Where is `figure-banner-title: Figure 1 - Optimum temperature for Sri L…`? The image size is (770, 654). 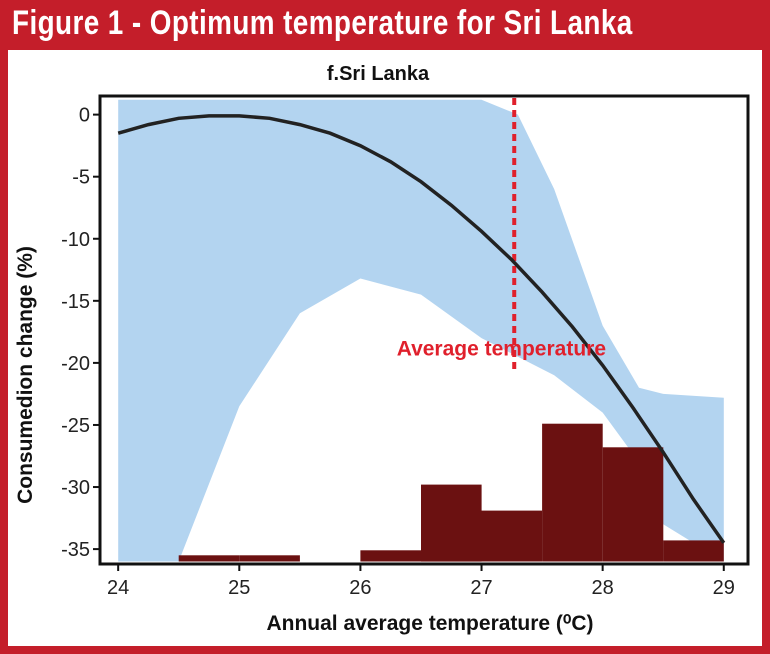
figure-banner-title: Figure 1 - Optimum temperature for Sri L… is located at coordinates (322, 23).